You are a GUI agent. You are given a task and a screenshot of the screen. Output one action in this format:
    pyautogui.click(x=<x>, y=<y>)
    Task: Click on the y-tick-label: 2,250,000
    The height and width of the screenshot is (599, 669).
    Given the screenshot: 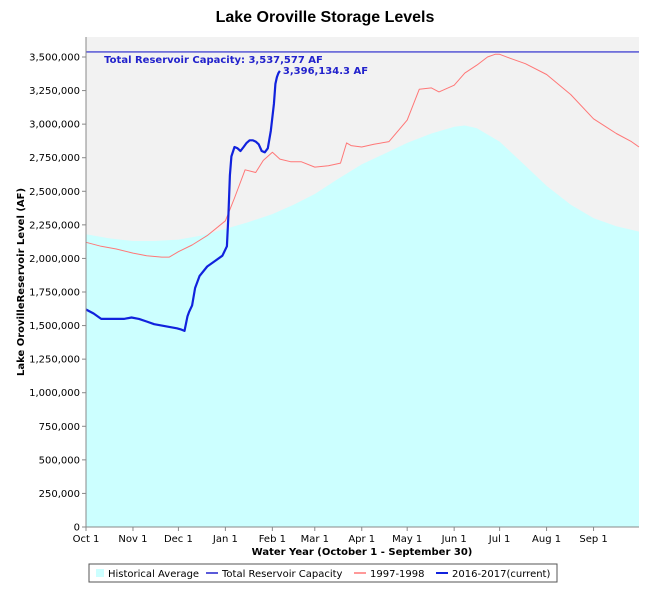 What is the action you would take?
    pyautogui.click(x=54, y=225)
    